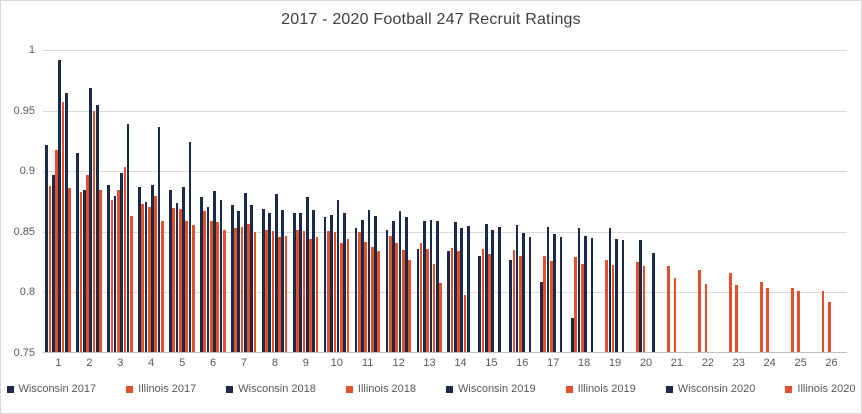  Describe the element at coordinates (89, 363) in the screenshot. I see `x-tick-label: 2` at that location.